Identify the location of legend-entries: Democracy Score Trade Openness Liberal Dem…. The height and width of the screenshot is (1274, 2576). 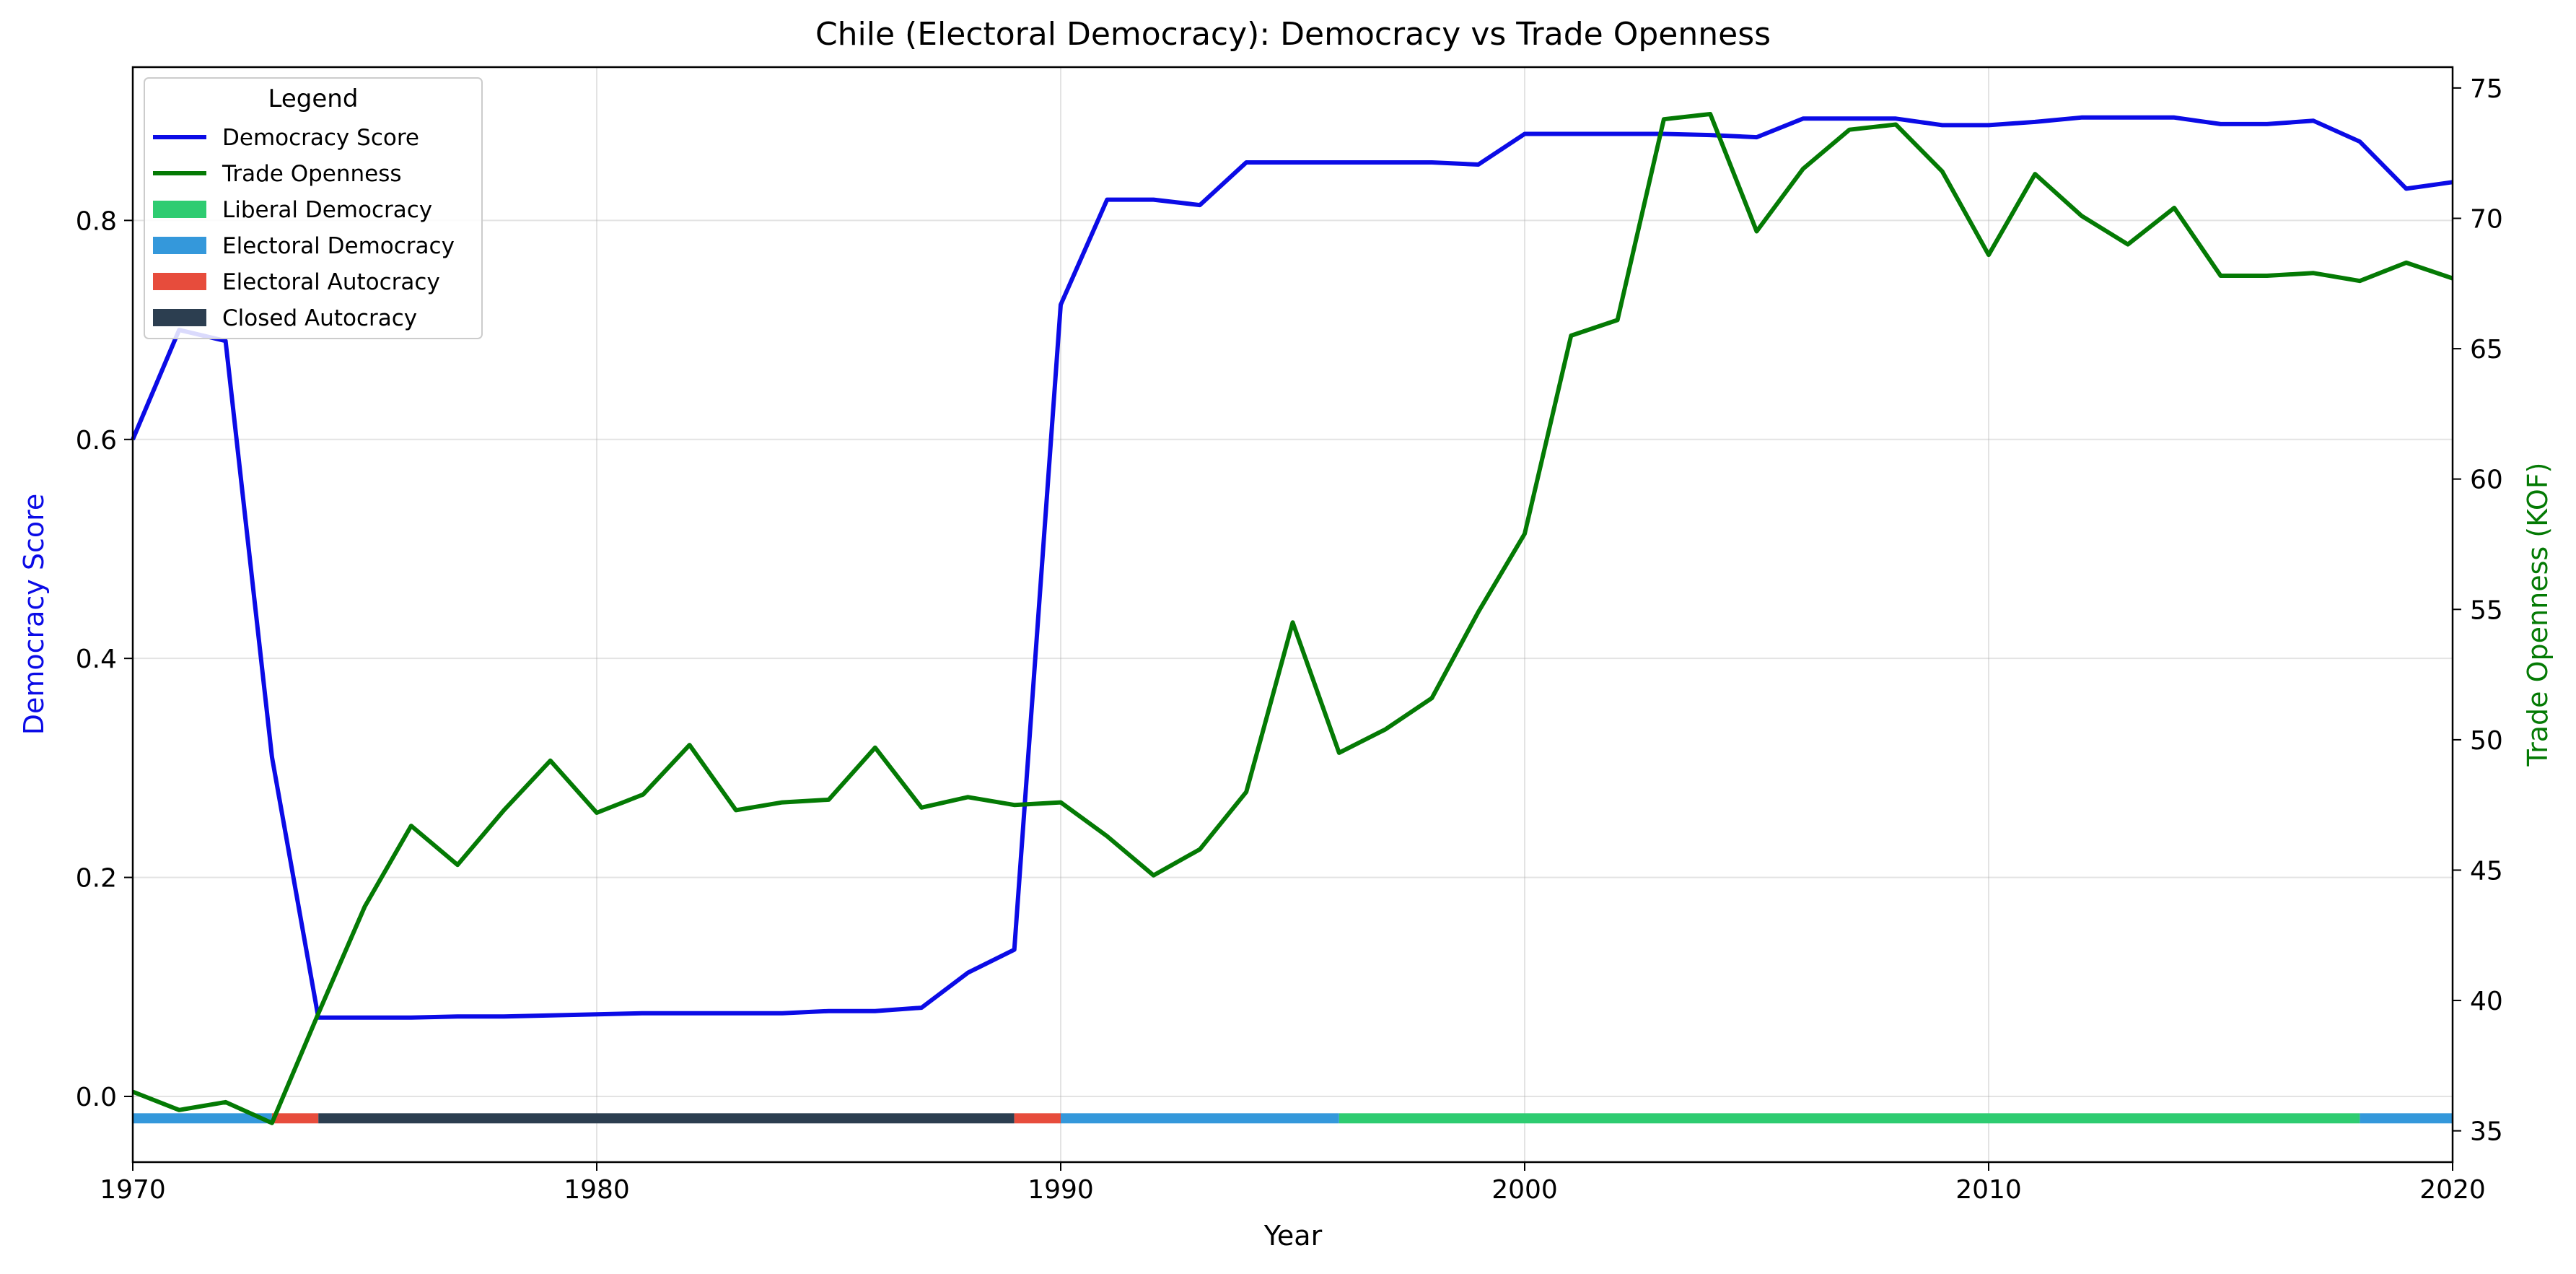
(304, 228).